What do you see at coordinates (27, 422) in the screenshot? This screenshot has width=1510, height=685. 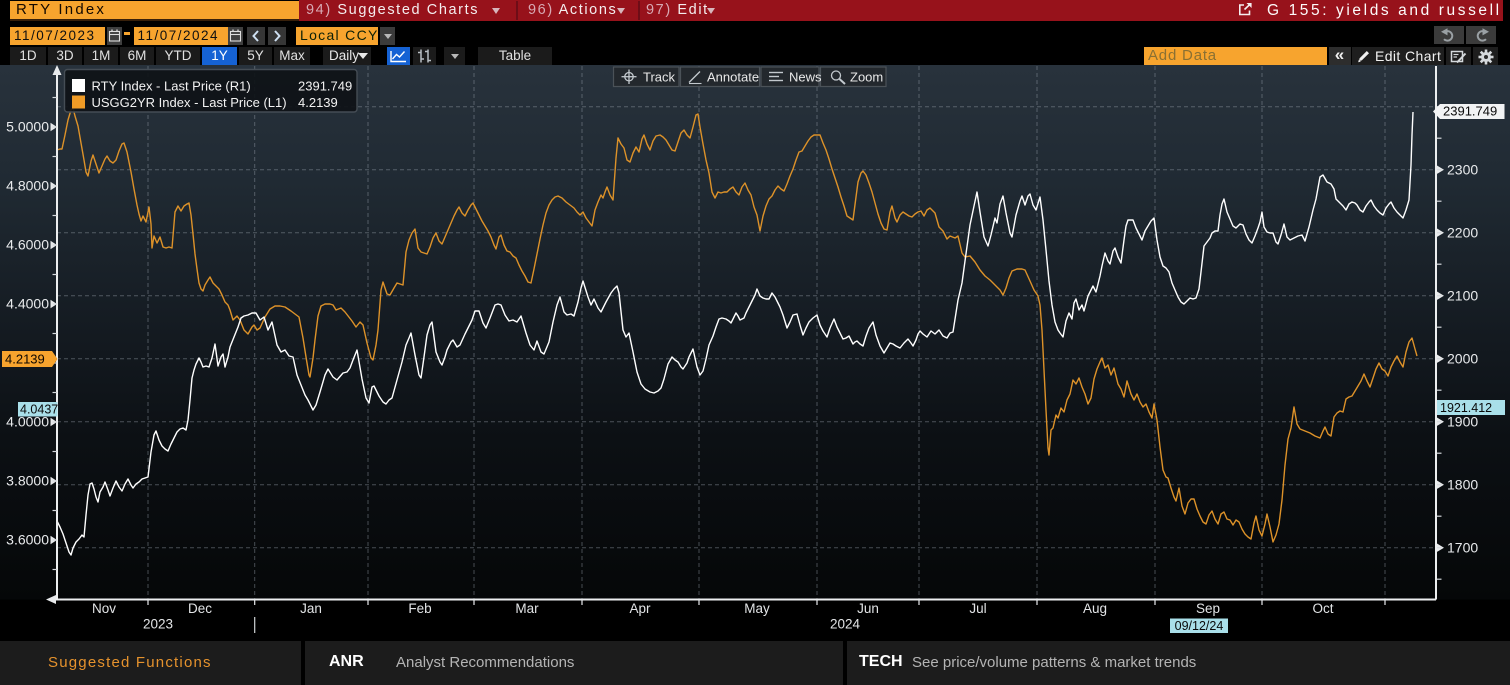 I see `svg-text: 4.0000` at bounding box center [27, 422].